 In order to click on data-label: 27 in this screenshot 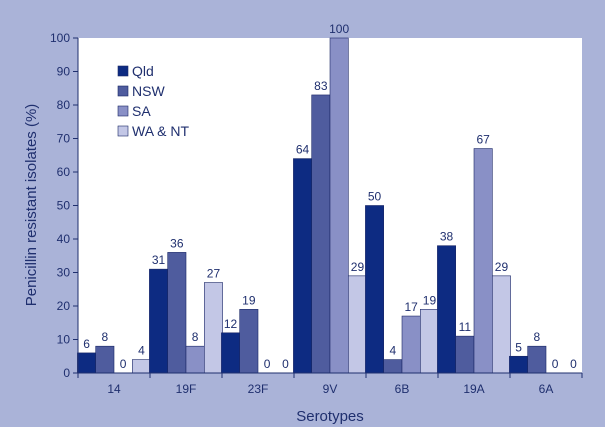, I will do `click(214, 274)`.